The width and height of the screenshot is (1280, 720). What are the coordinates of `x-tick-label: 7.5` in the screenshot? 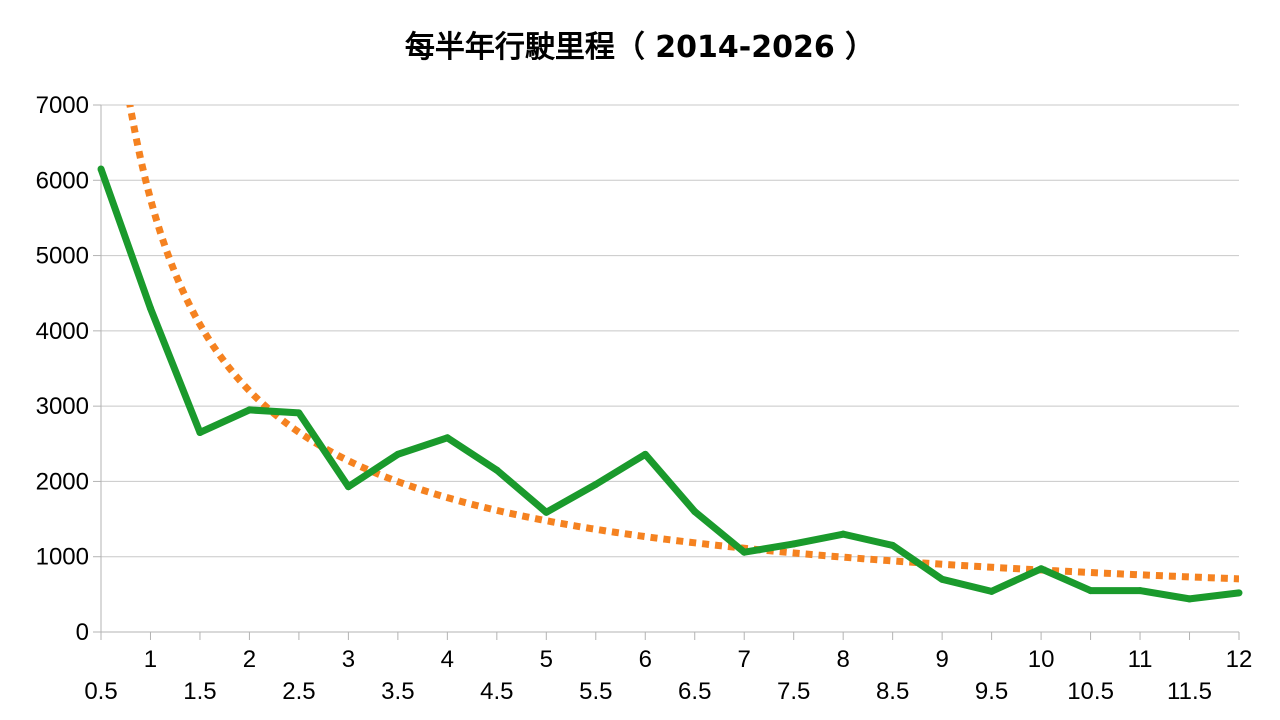 It's located at (793, 691).